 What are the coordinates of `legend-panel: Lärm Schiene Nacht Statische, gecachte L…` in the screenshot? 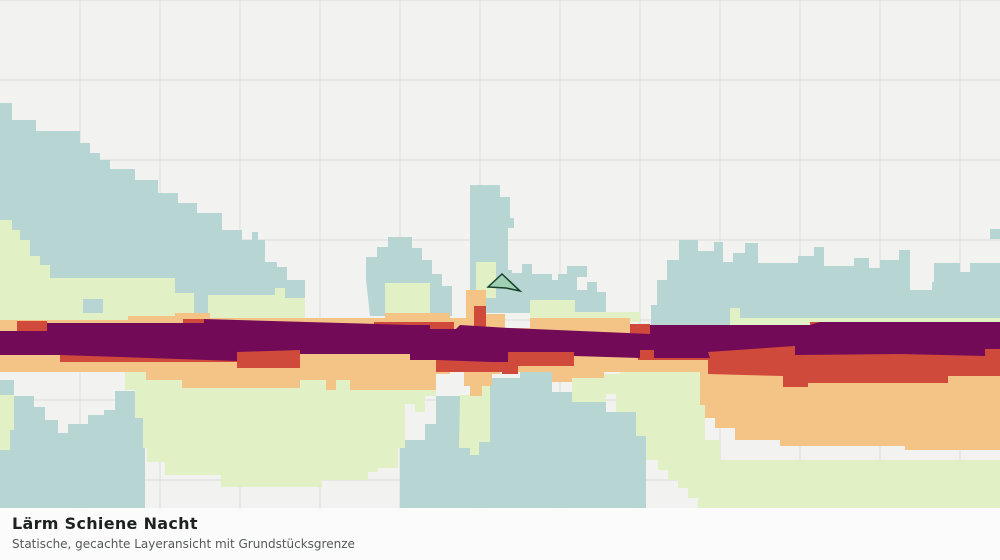 It's located at (500, 534).